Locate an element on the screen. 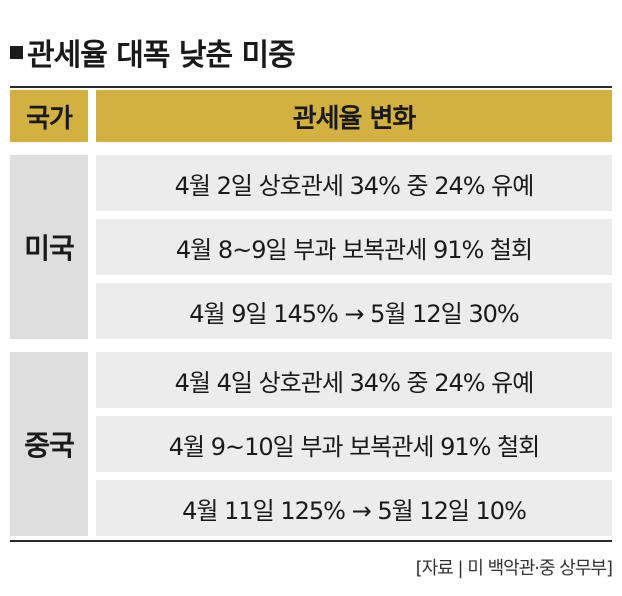  table-row: 4월 2일 상호관세 34% 중 24% 유예 is located at coordinates (354, 183).